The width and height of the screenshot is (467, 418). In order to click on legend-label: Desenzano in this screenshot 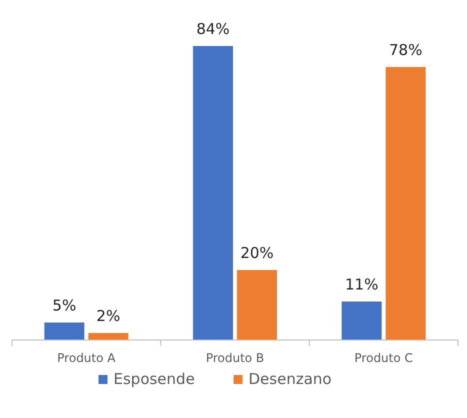, I will do `click(290, 379)`.